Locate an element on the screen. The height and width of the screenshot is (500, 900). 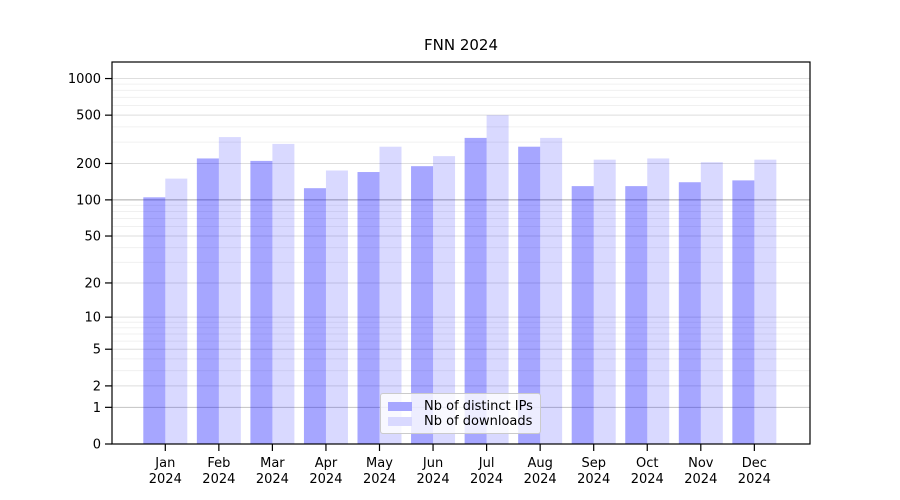
y-tick-label: 1 is located at coordinates (97, 408).